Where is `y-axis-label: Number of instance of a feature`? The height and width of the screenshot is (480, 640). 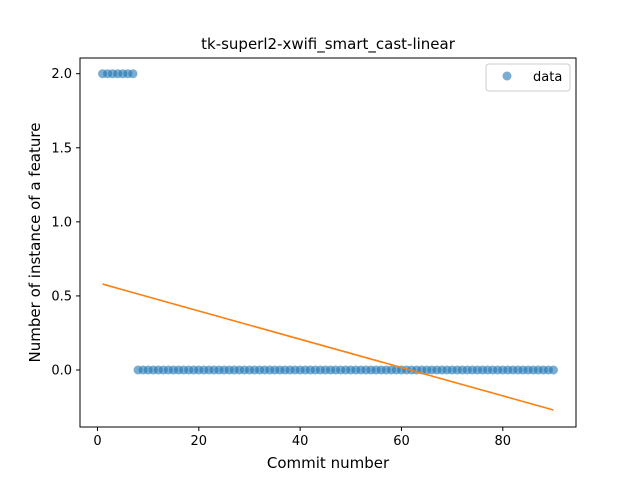 y-axis-label: Number of instance of a feature is located at coordinates (35, 243).